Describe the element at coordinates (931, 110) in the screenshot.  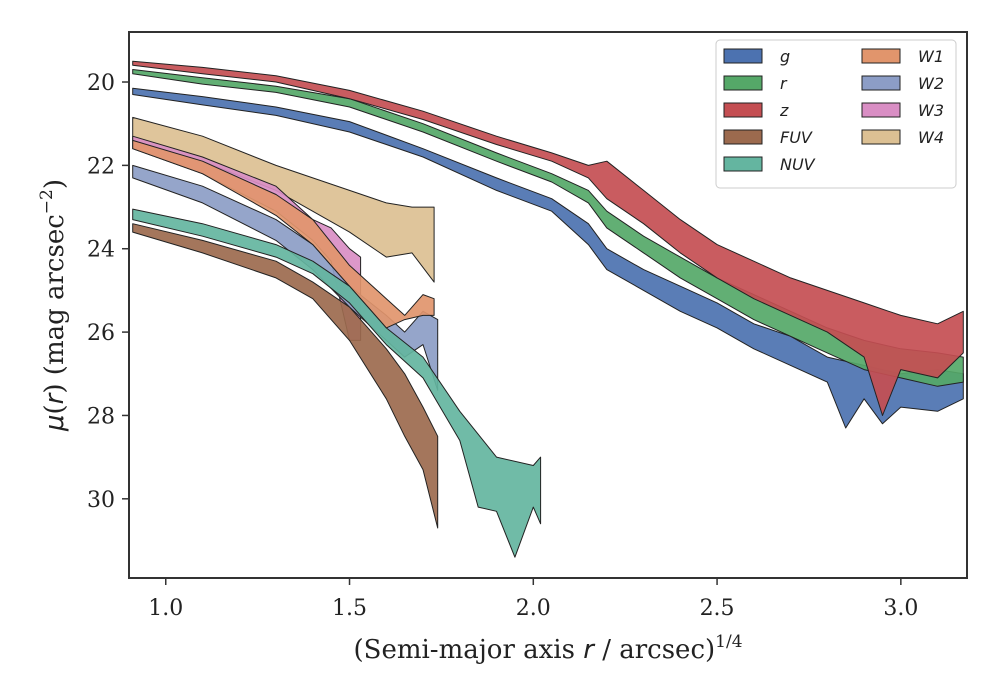
I see `legend-label-w3: W3` at that location.